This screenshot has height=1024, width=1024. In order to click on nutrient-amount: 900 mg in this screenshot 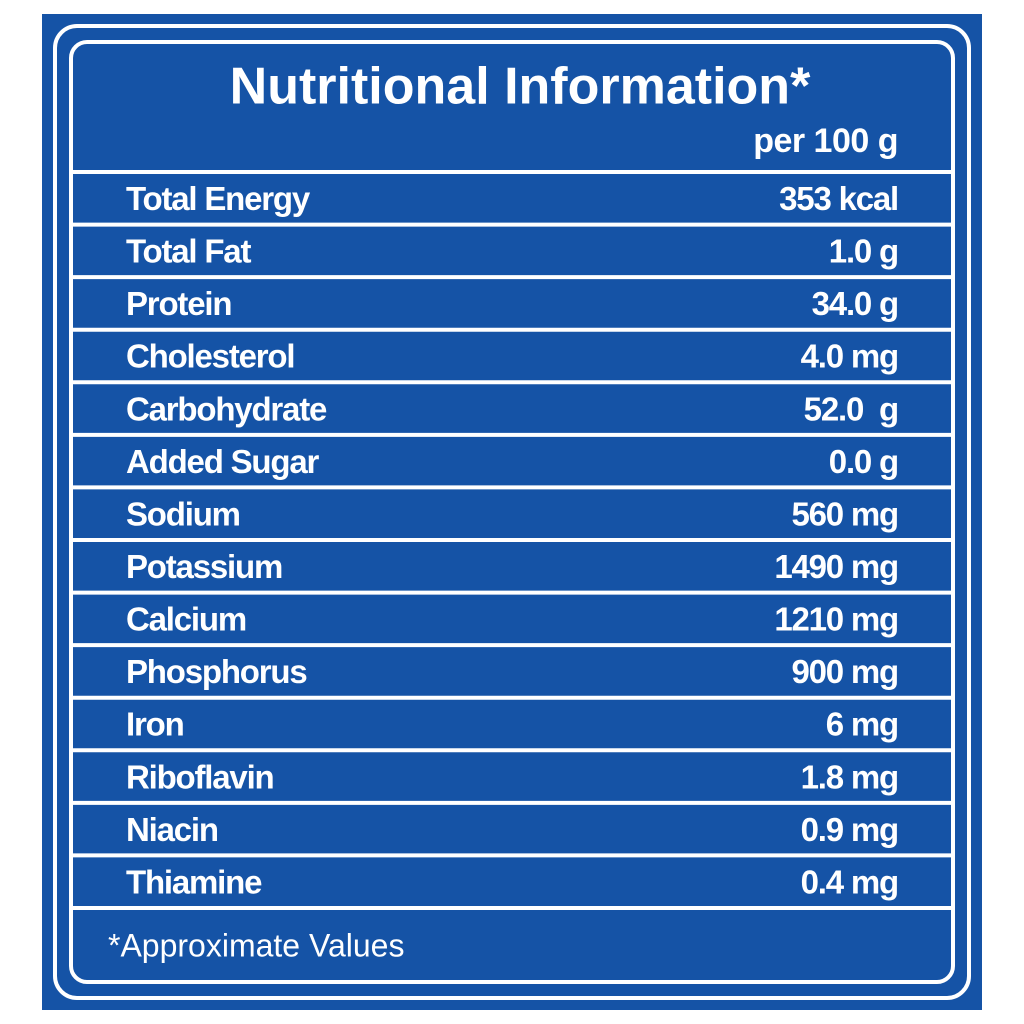, I will do `click(844, 671)`.